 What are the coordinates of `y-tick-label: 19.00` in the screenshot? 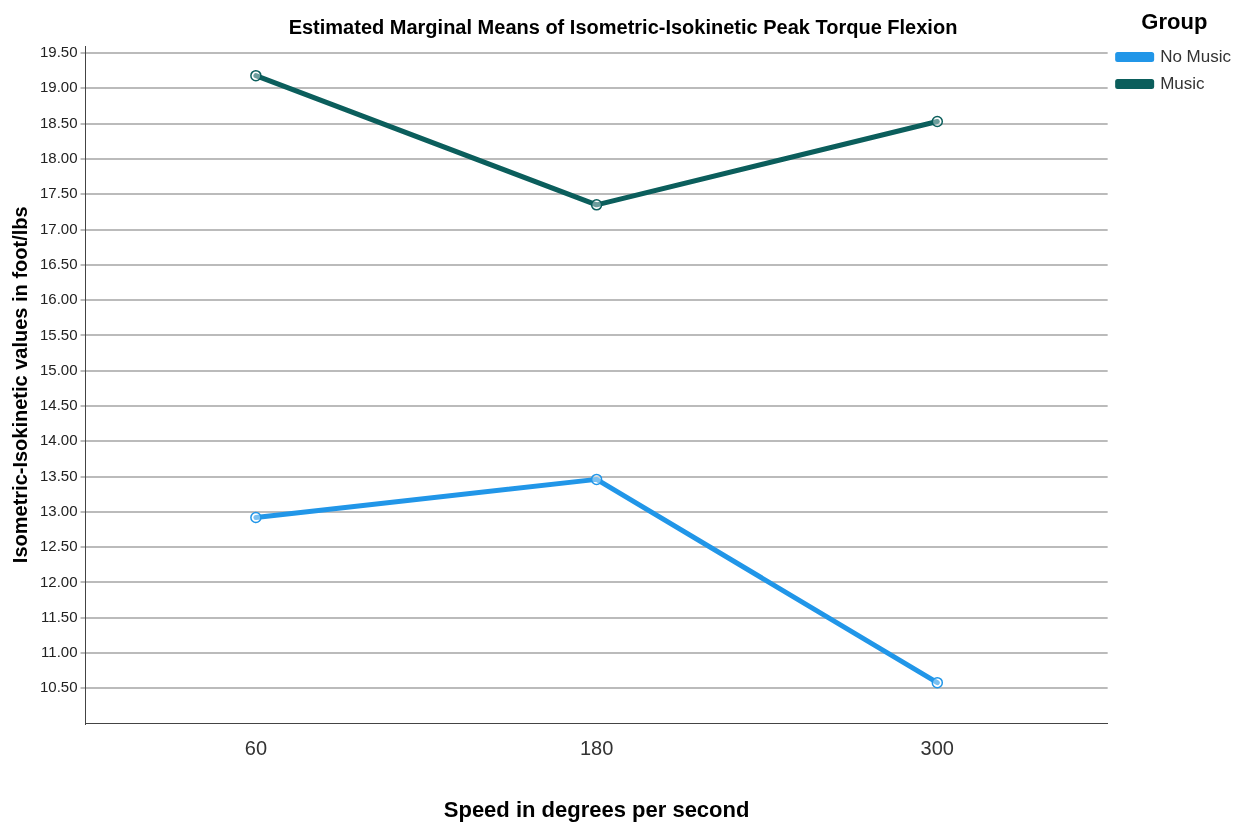 It's located at (58, 87).